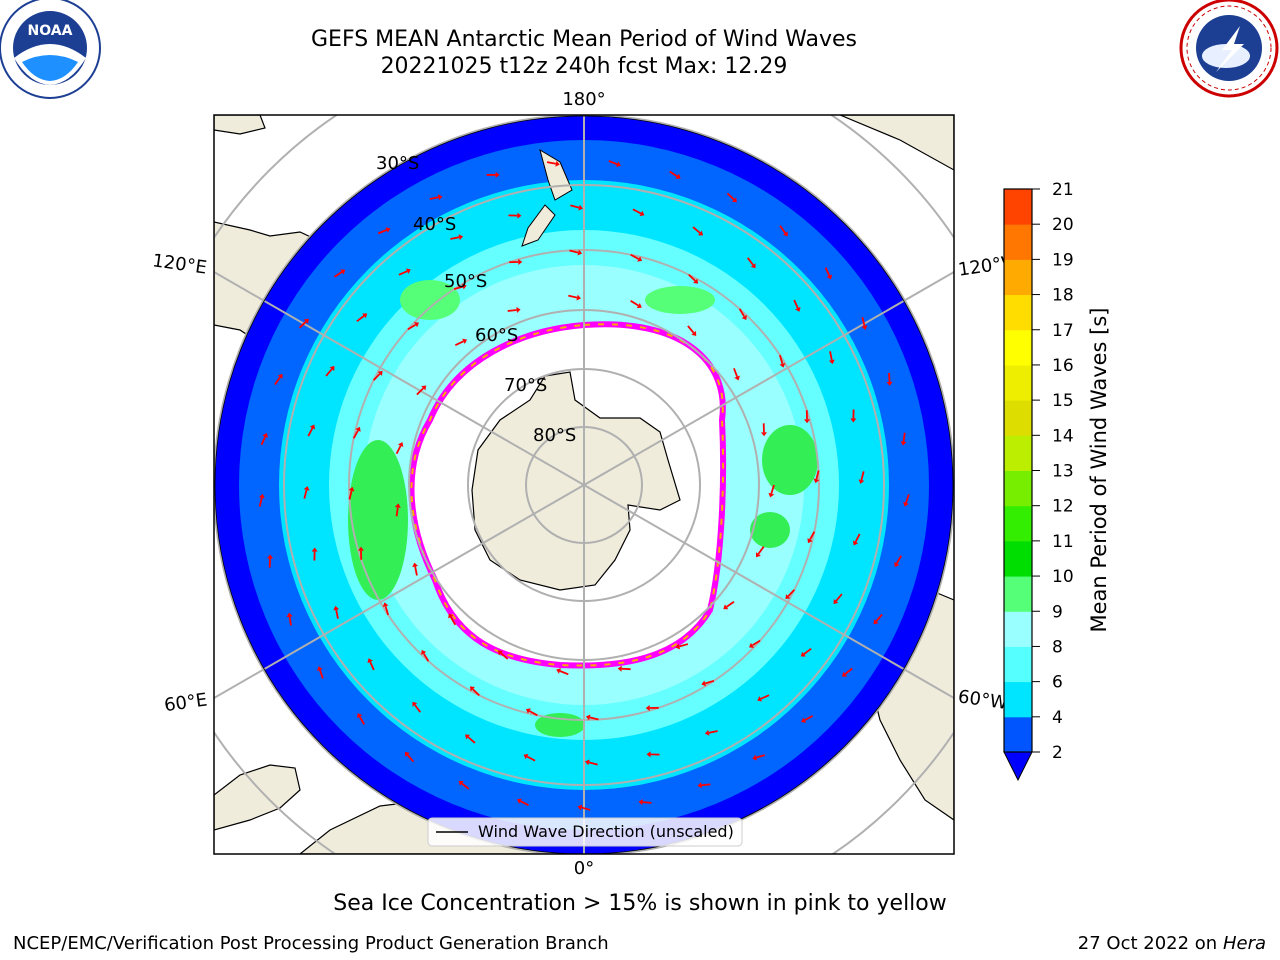 Image resolution: width=1280 pixels, height=960 pixels. Describe the element at coordinates (179, 264) in the screenshot. I see `lon-label-120e: 120°E` at that location.